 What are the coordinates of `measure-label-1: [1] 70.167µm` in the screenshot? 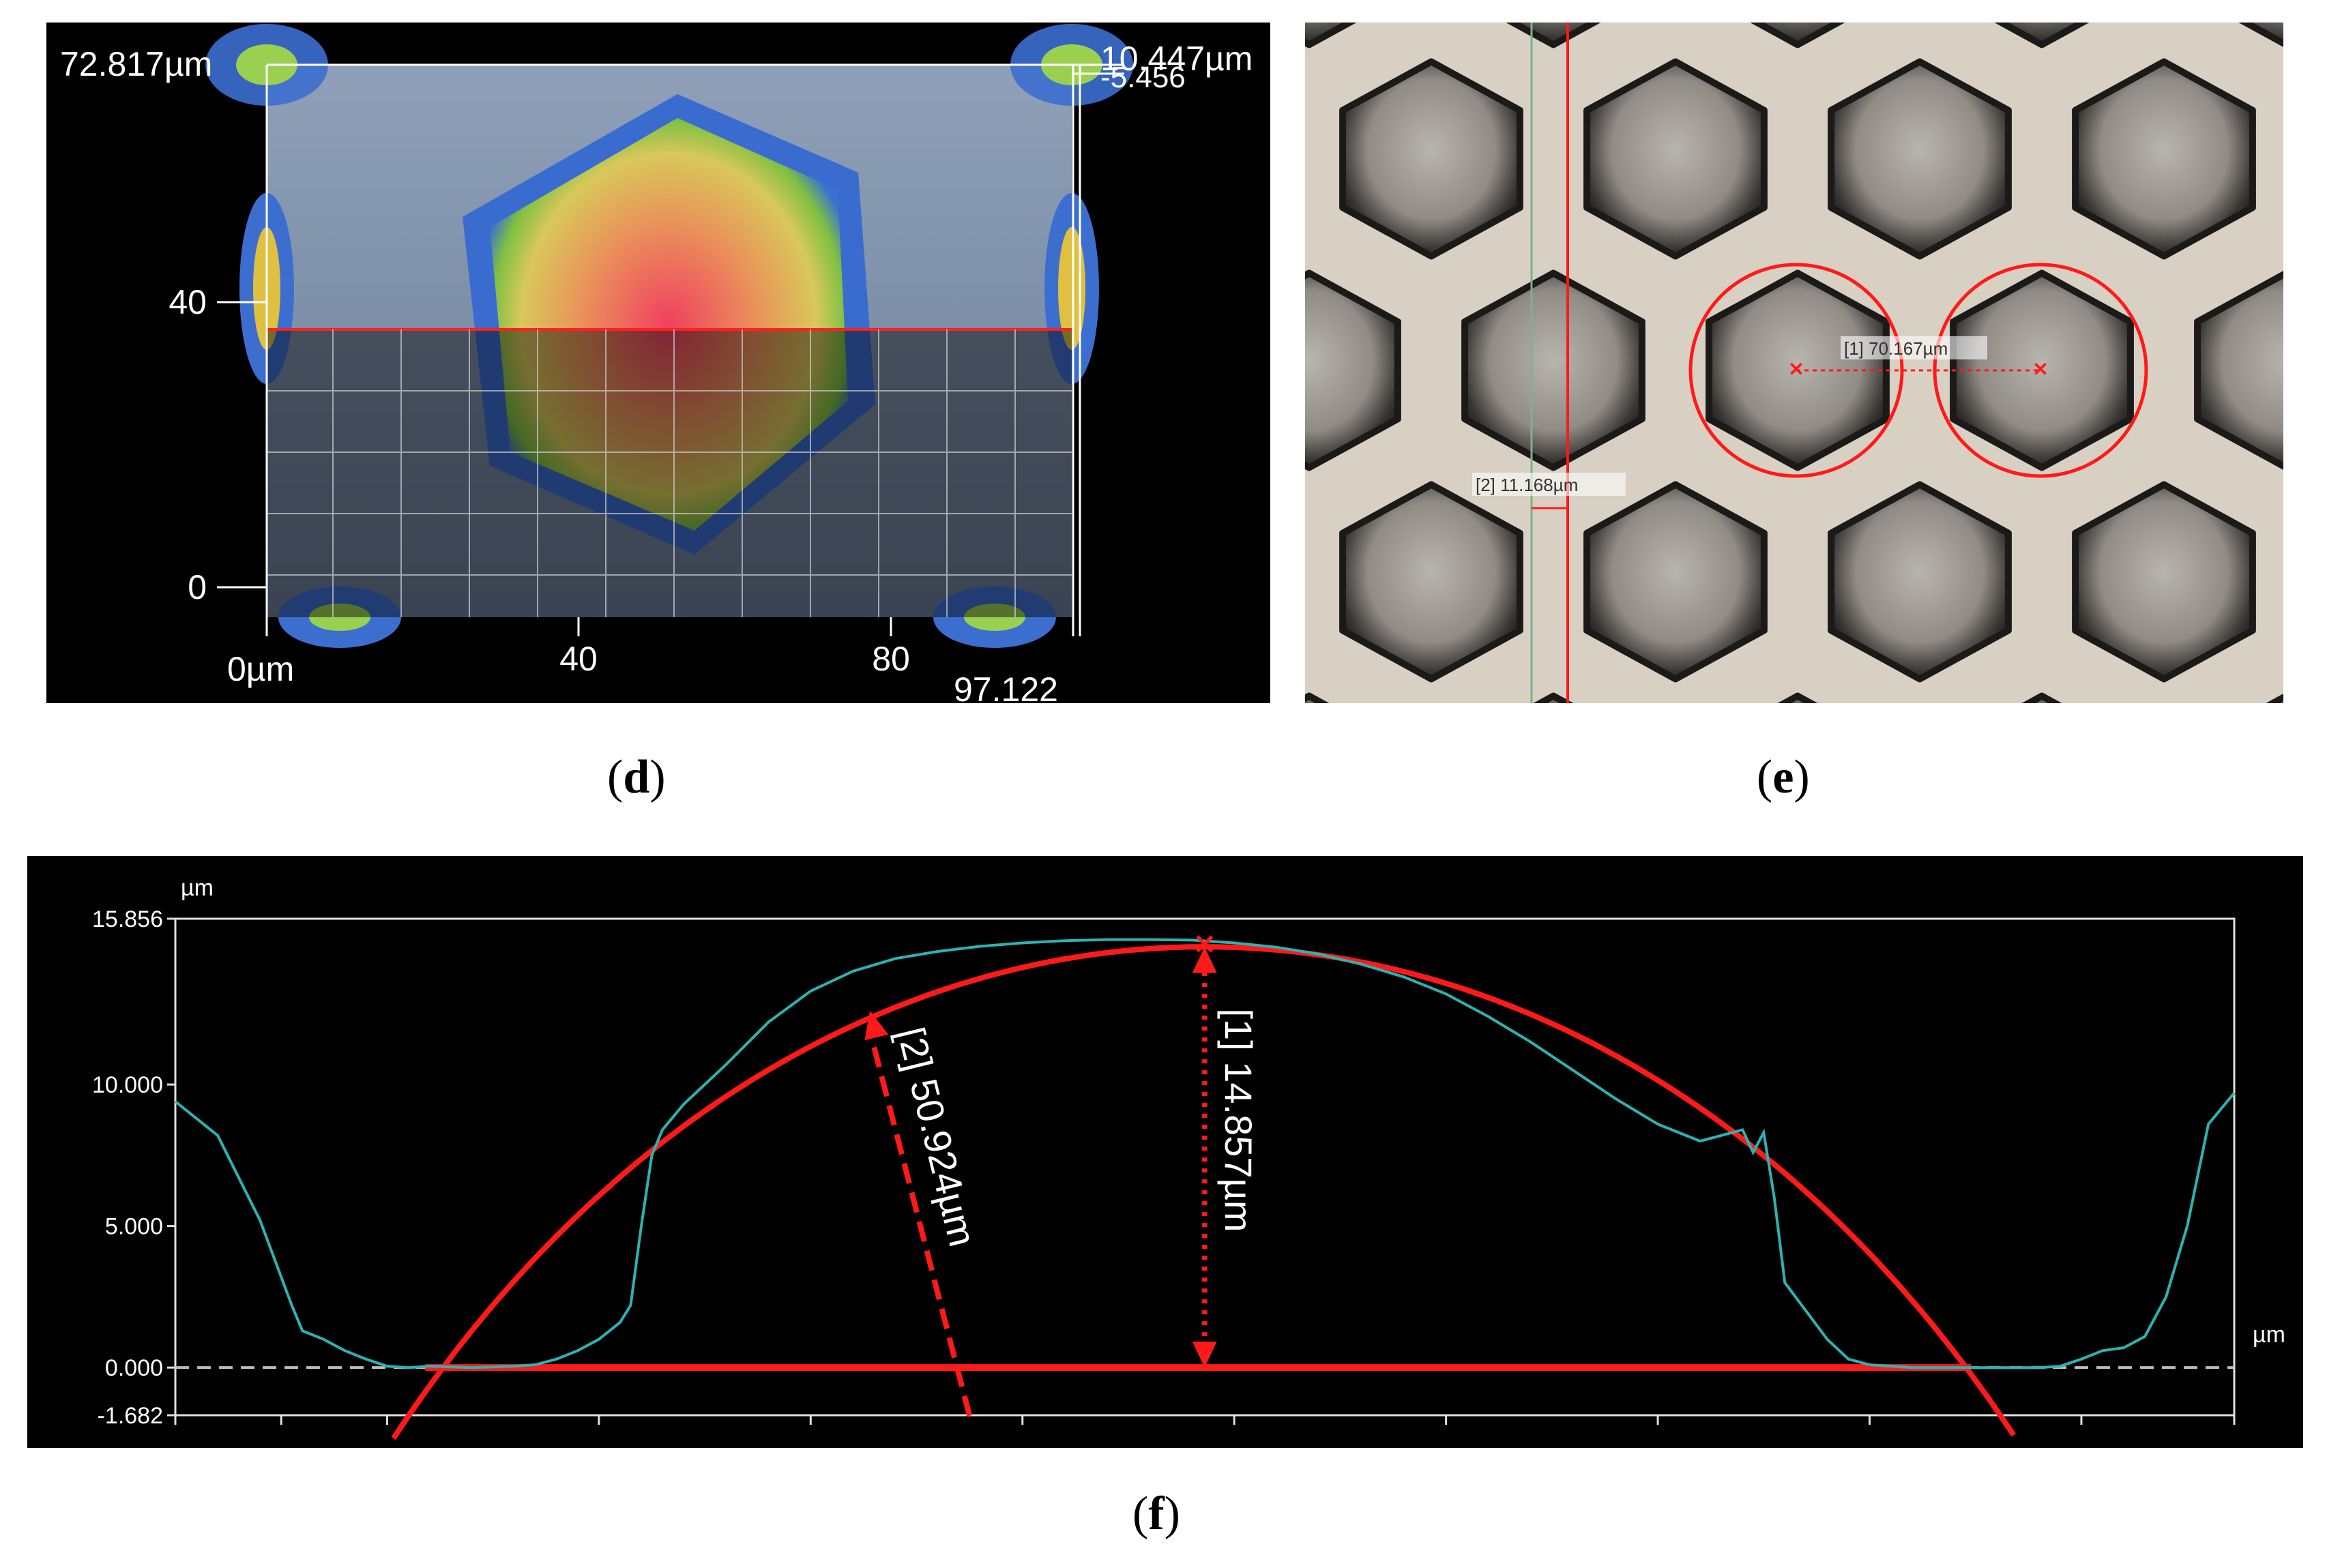 It's located at (1896, 348).